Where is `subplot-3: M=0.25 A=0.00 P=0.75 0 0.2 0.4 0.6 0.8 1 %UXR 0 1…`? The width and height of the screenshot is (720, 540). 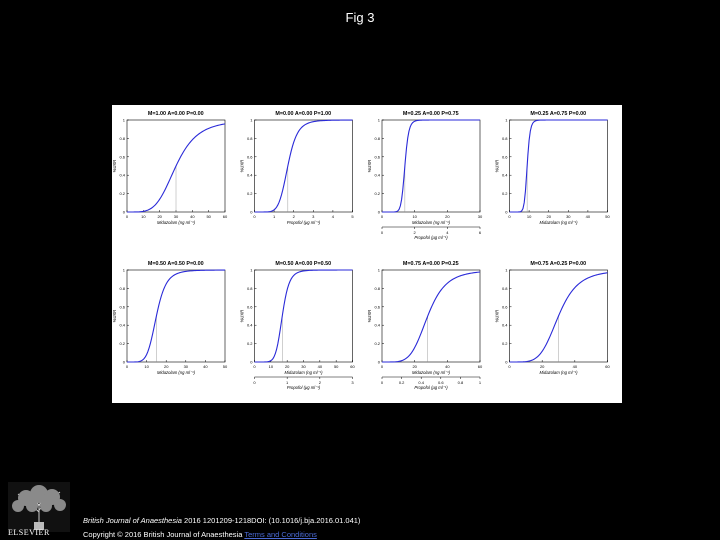
subplot-3: M=0.25 A=0.00 P=0.75 0 0.2 0.4 0.6 0.8 1 %UXR 0 1… is located at coordinates (425, 175).